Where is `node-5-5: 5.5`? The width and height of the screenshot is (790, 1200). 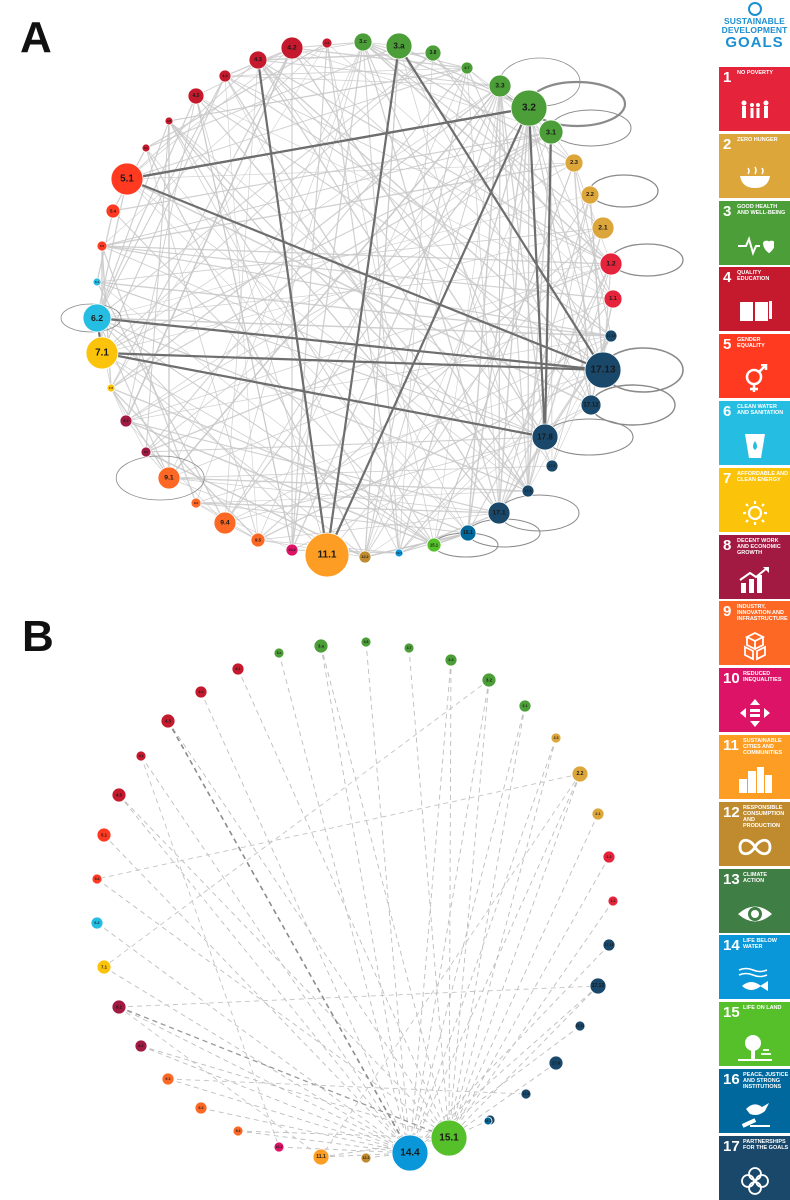 node-5-5: 5.5 is located at coordinates (102, 246).